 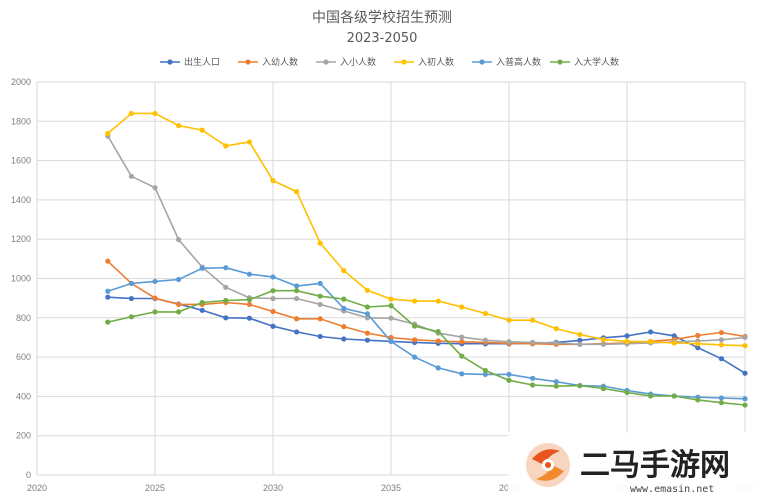 What do you see at coordinates (389, 62) in the screenshot?
I see `legend: 出生人口 入幼人数 入小人数 入初人数 入普高人数 入大学人数` at bounding box center [389, 62].